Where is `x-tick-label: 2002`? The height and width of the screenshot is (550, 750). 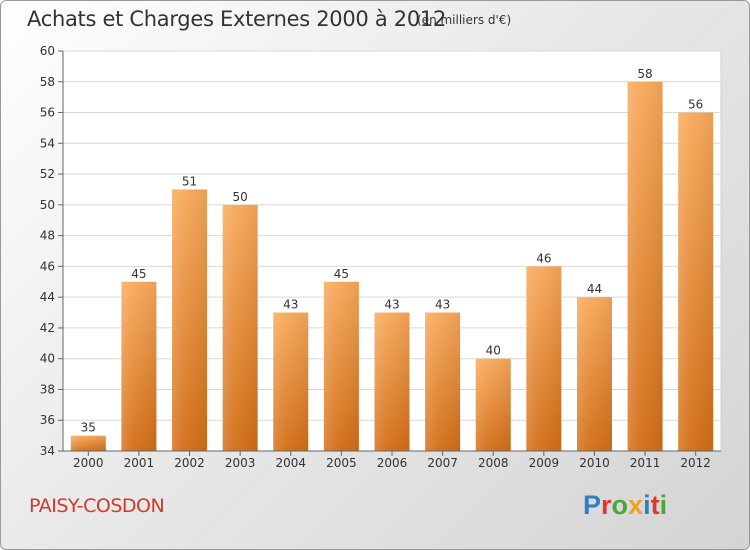
x-tick-label: 2002 is located at coordinates (189, 463).